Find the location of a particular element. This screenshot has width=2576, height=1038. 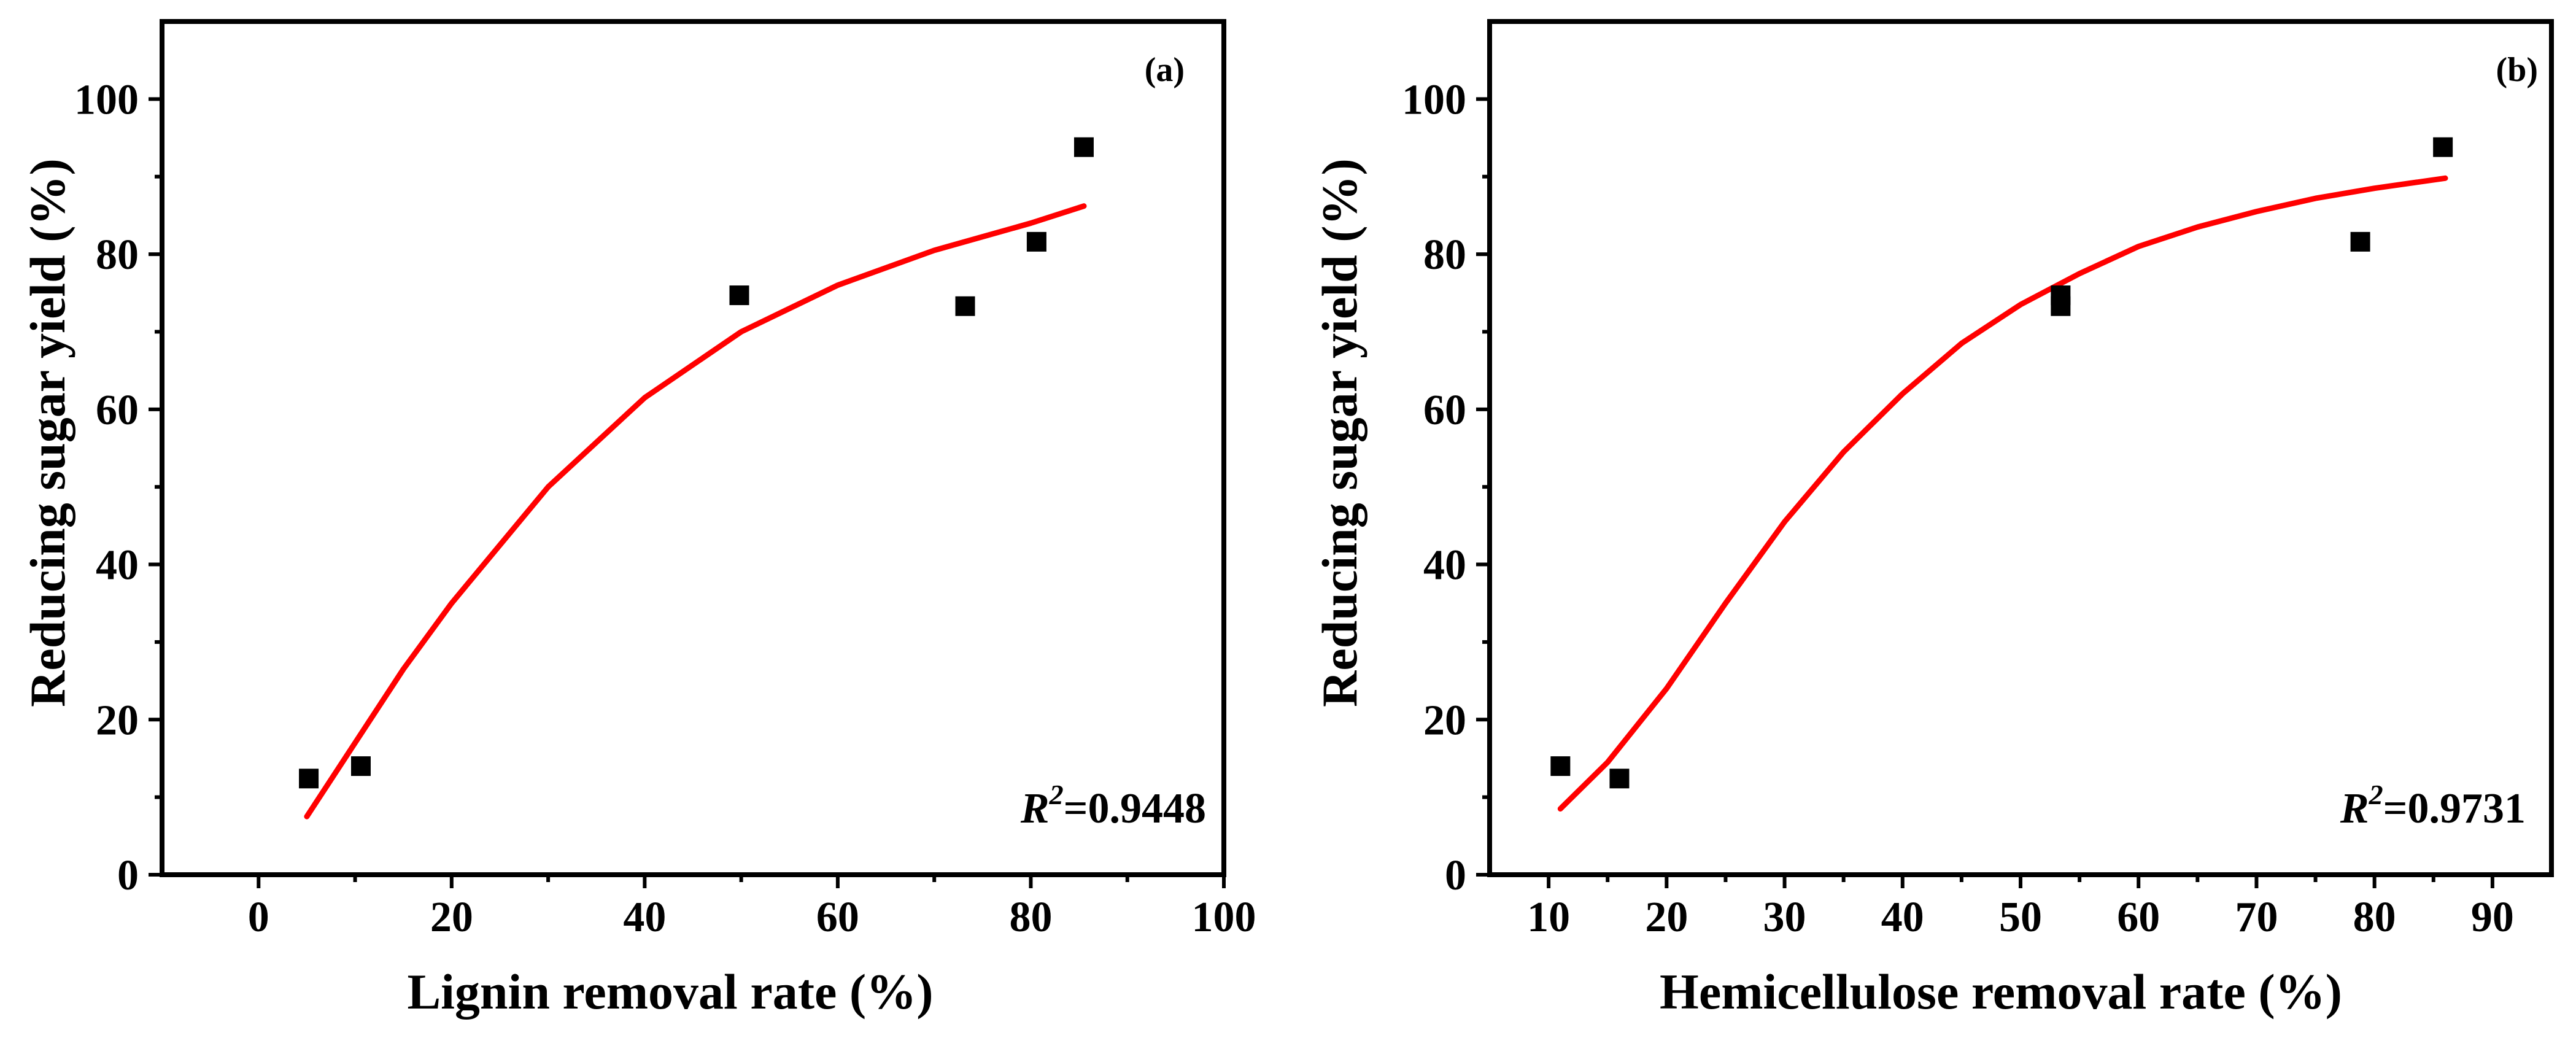

y-tick-label-b: 0 is located at coordinates (1455, 875).